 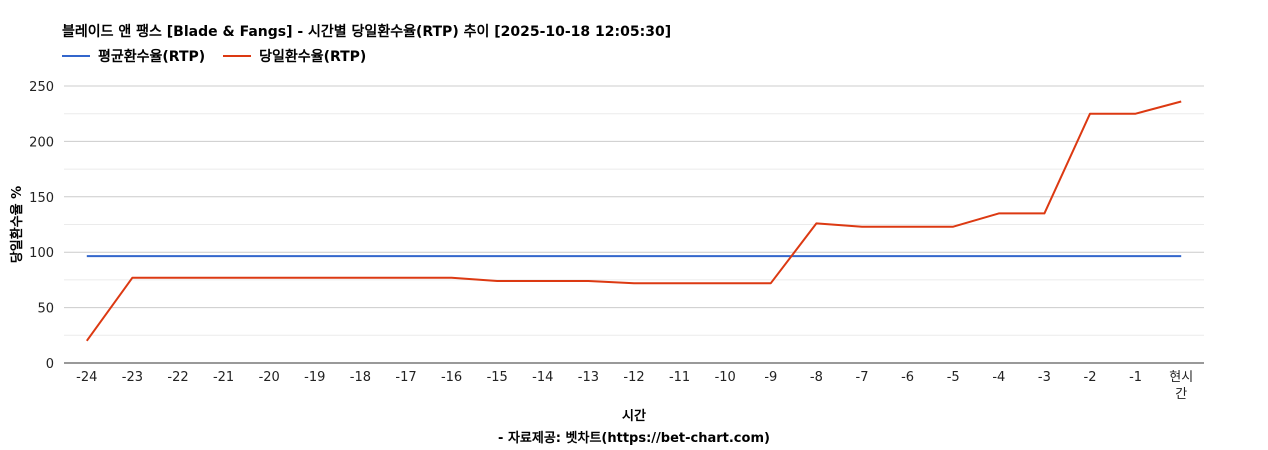 I want to click on source-note: - 자료제공: 벳차트(https://bet-chart.com), so click(x=634, y=438).